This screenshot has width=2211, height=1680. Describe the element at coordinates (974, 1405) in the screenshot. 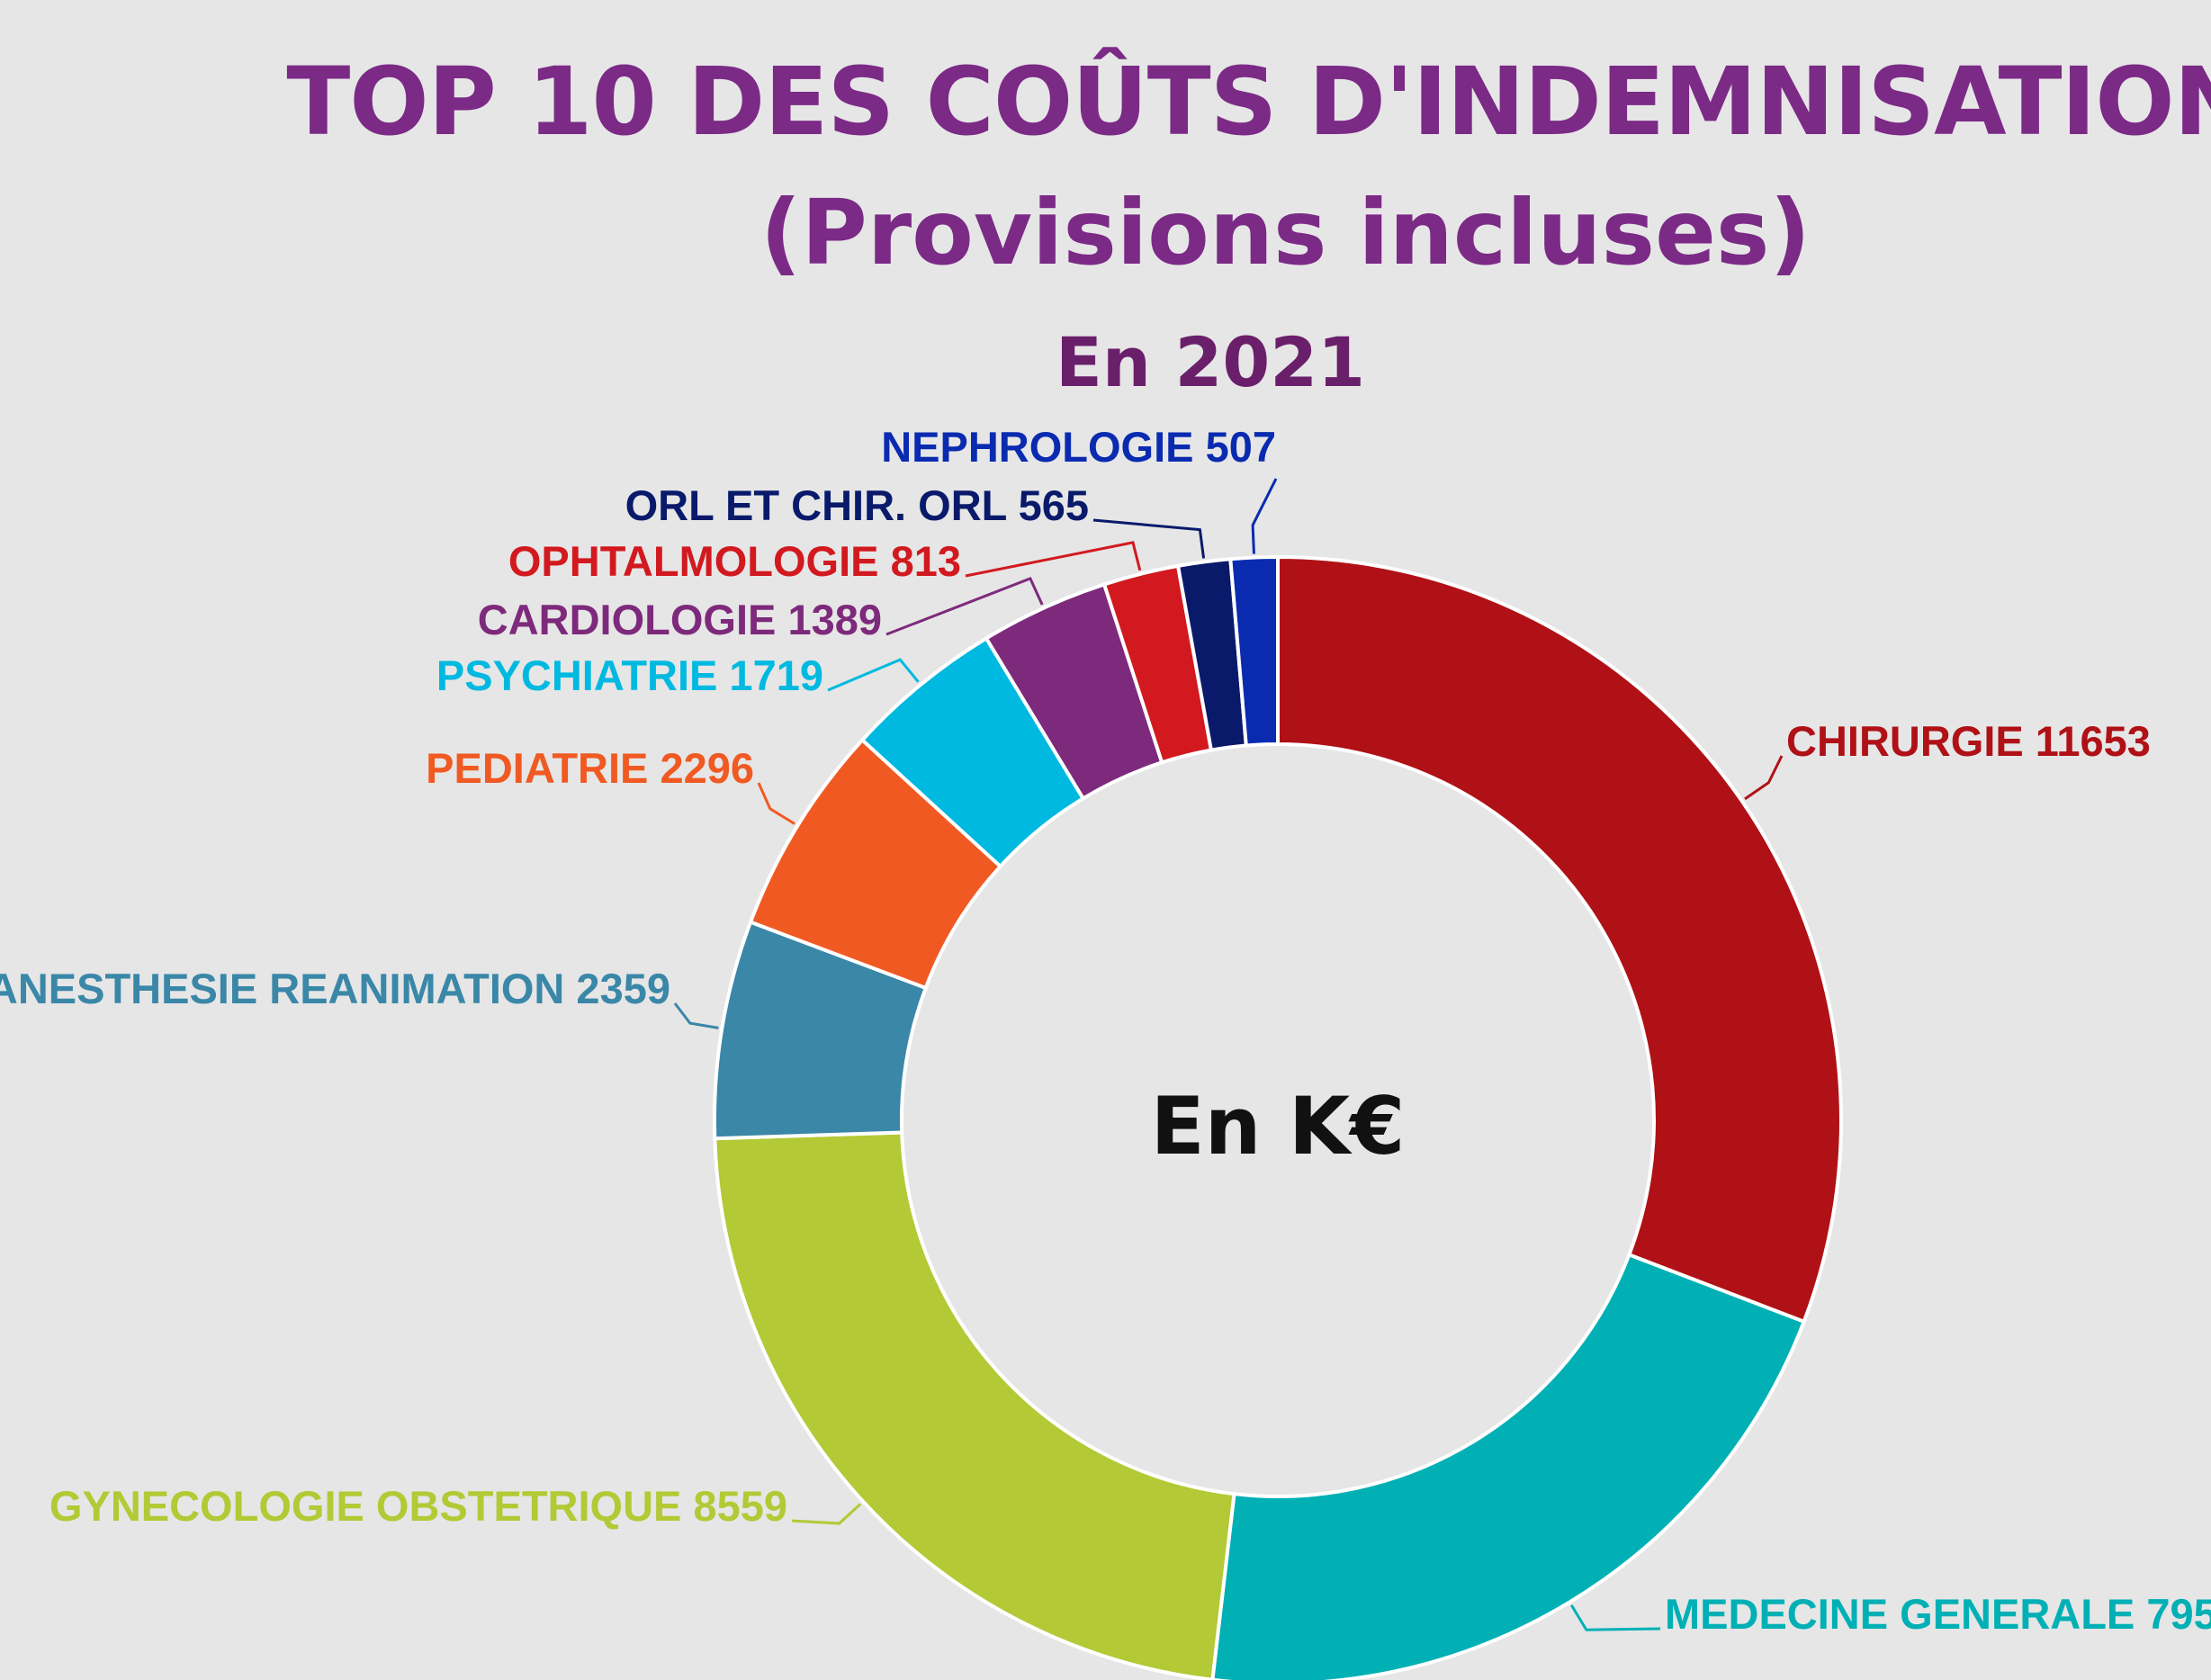

I see `slice-gynecologie-obstetrique` at that location.